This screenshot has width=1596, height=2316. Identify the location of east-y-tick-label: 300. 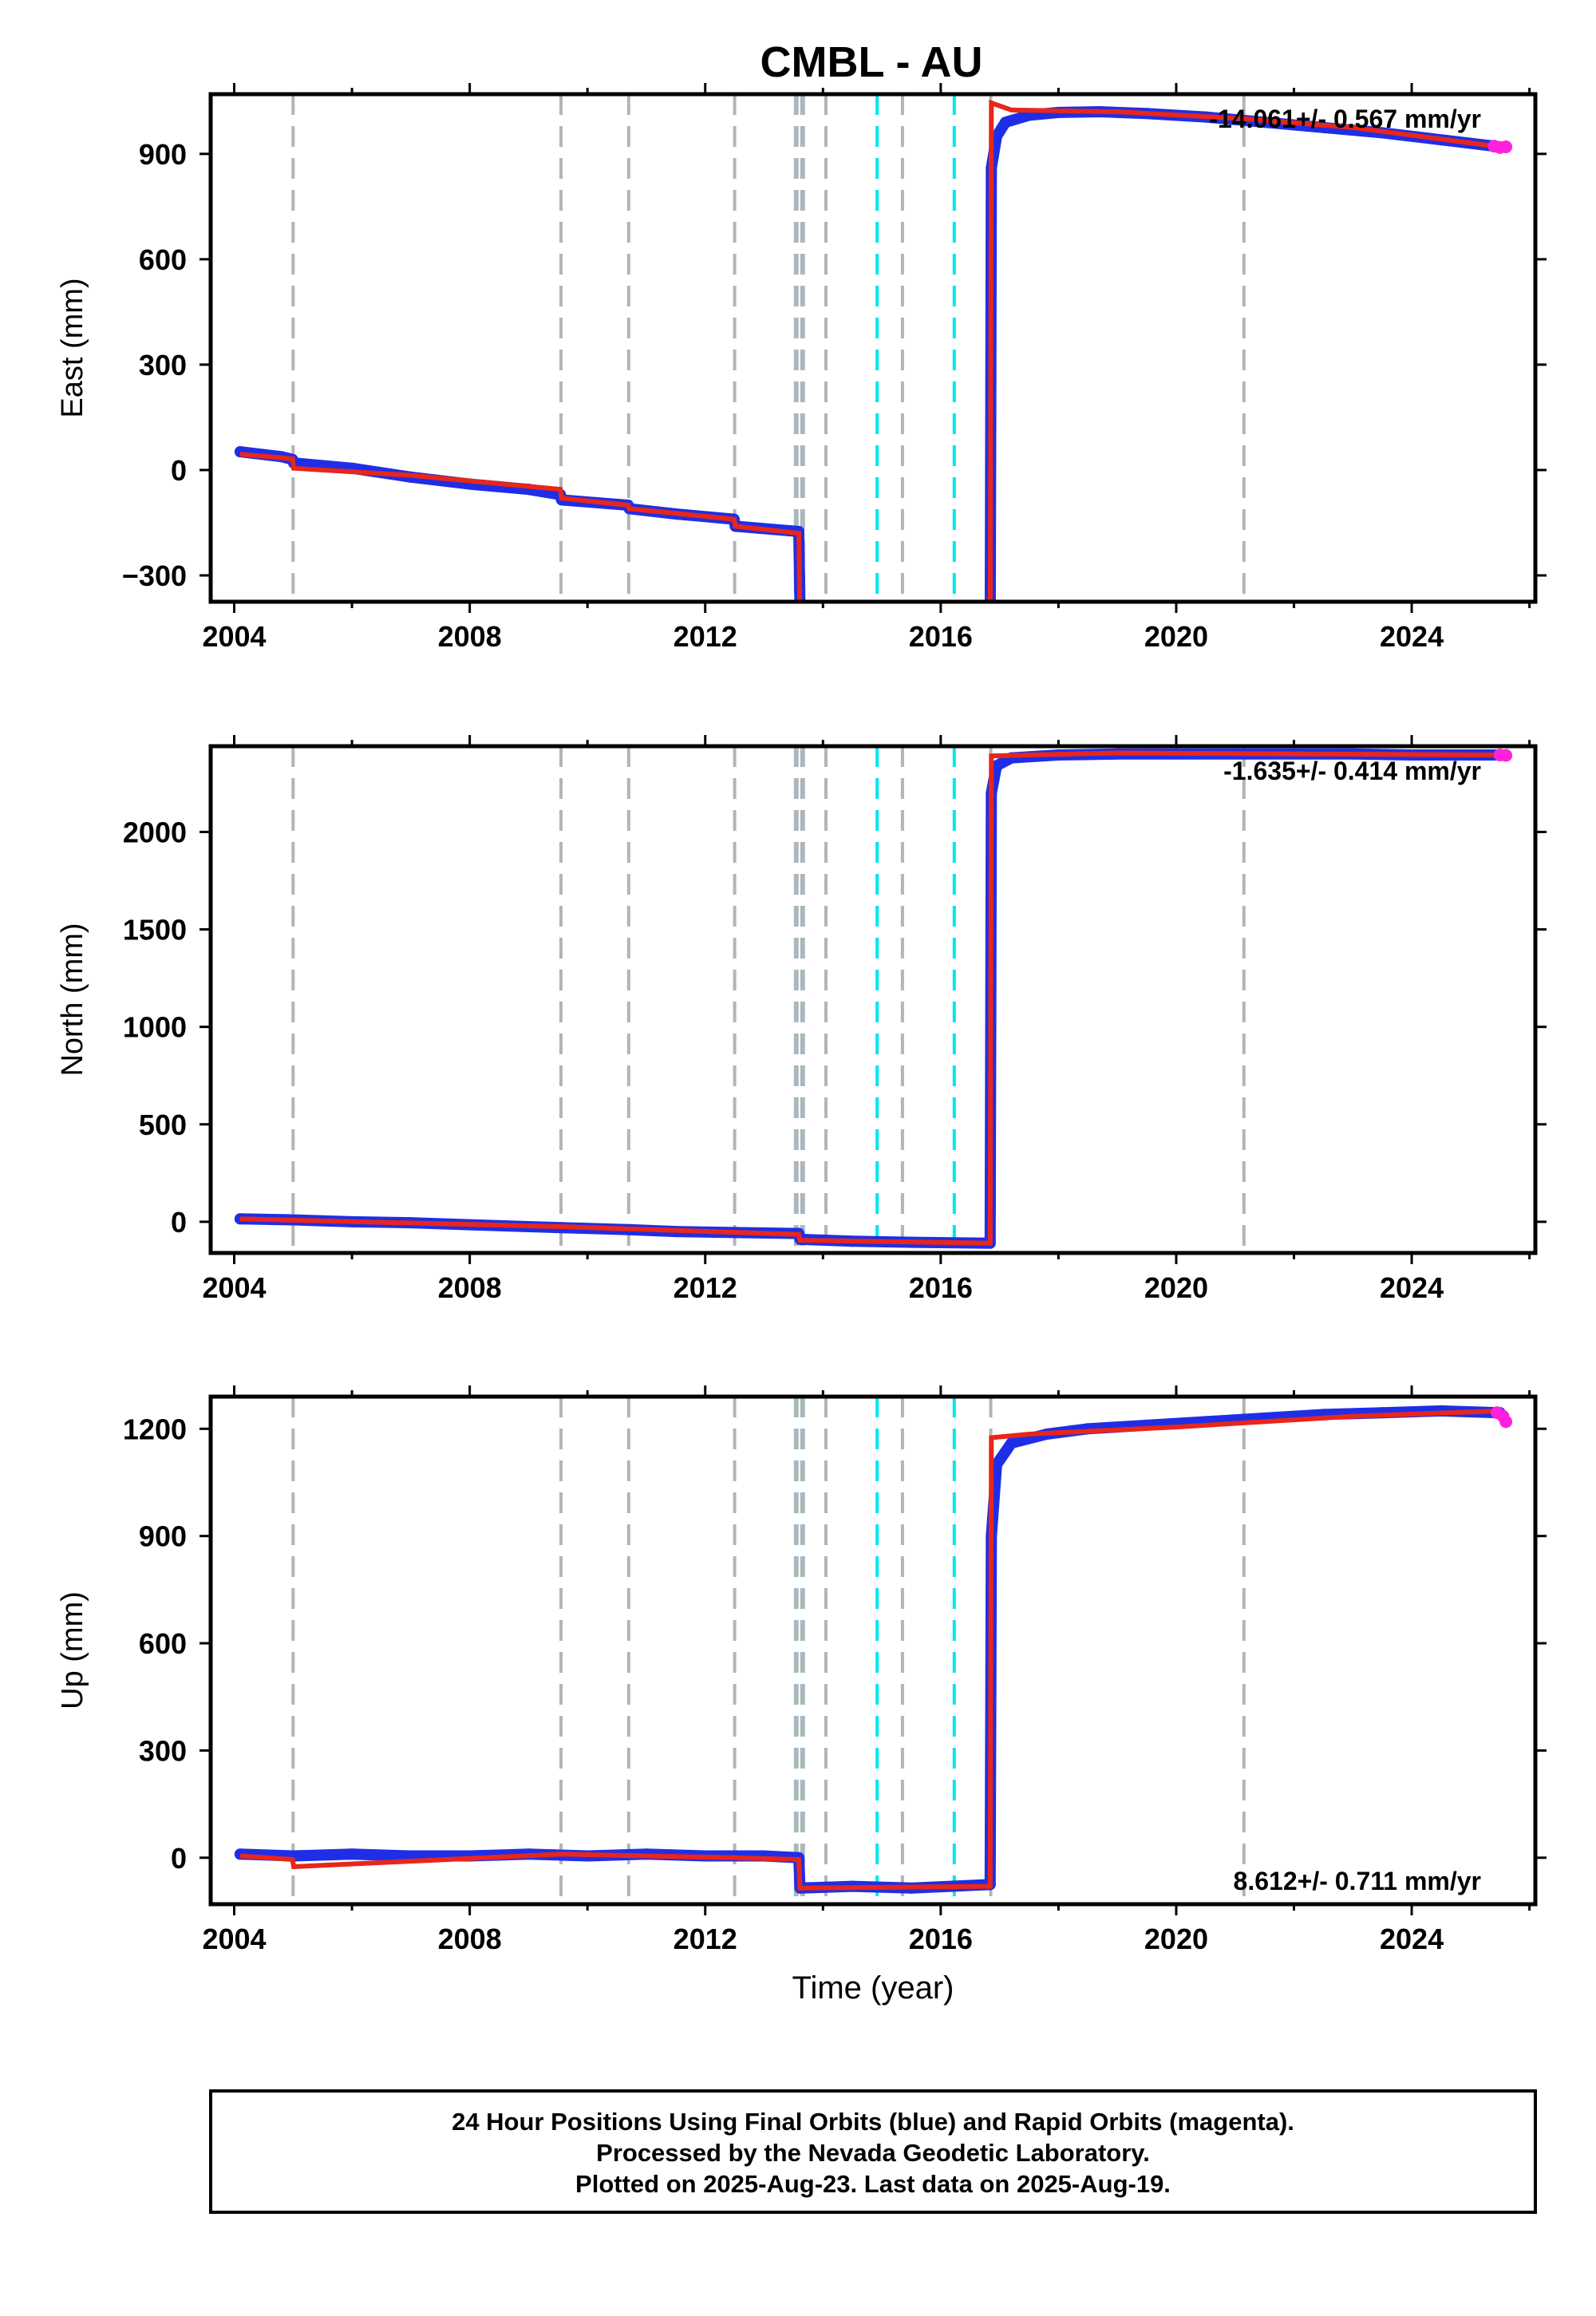
(163, 365).